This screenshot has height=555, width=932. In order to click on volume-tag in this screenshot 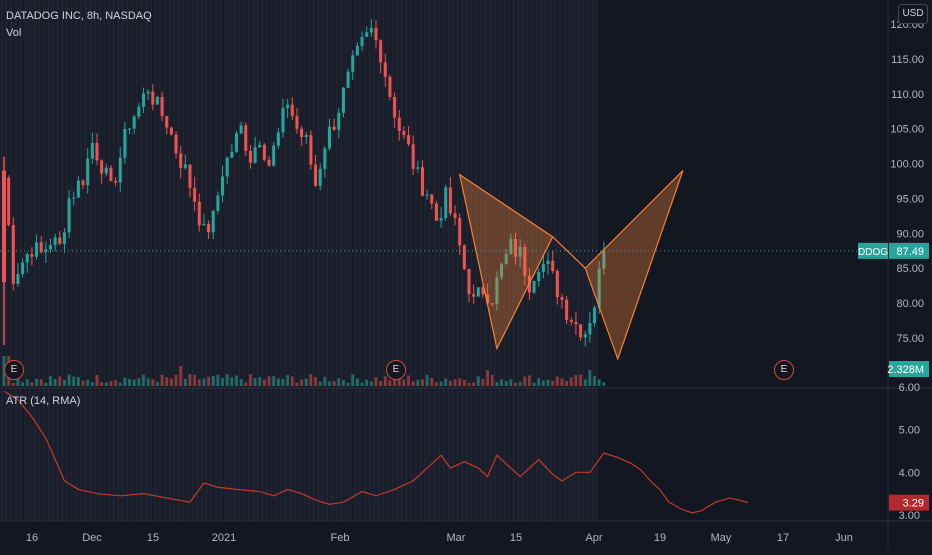, I will do `click(909, 369)`.